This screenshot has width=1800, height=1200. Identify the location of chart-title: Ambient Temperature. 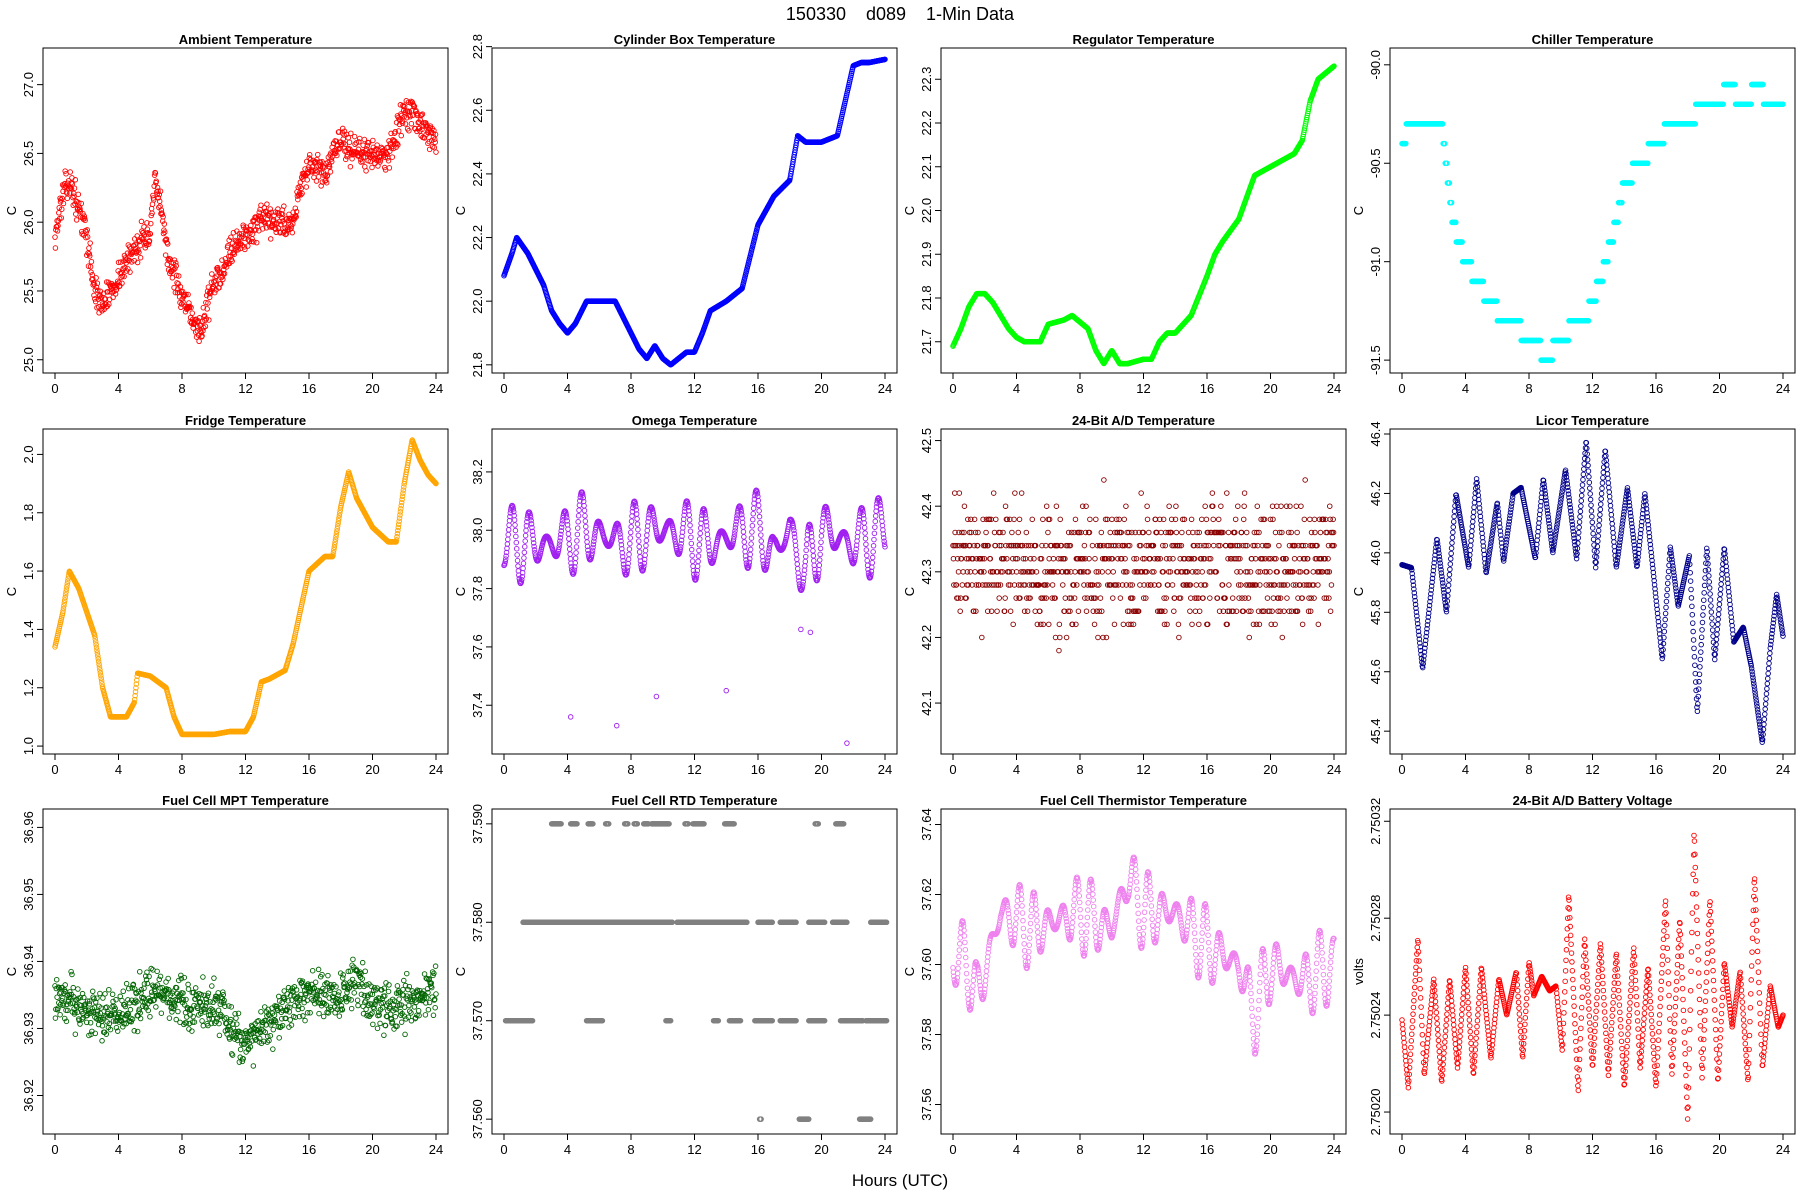
(245, 39).